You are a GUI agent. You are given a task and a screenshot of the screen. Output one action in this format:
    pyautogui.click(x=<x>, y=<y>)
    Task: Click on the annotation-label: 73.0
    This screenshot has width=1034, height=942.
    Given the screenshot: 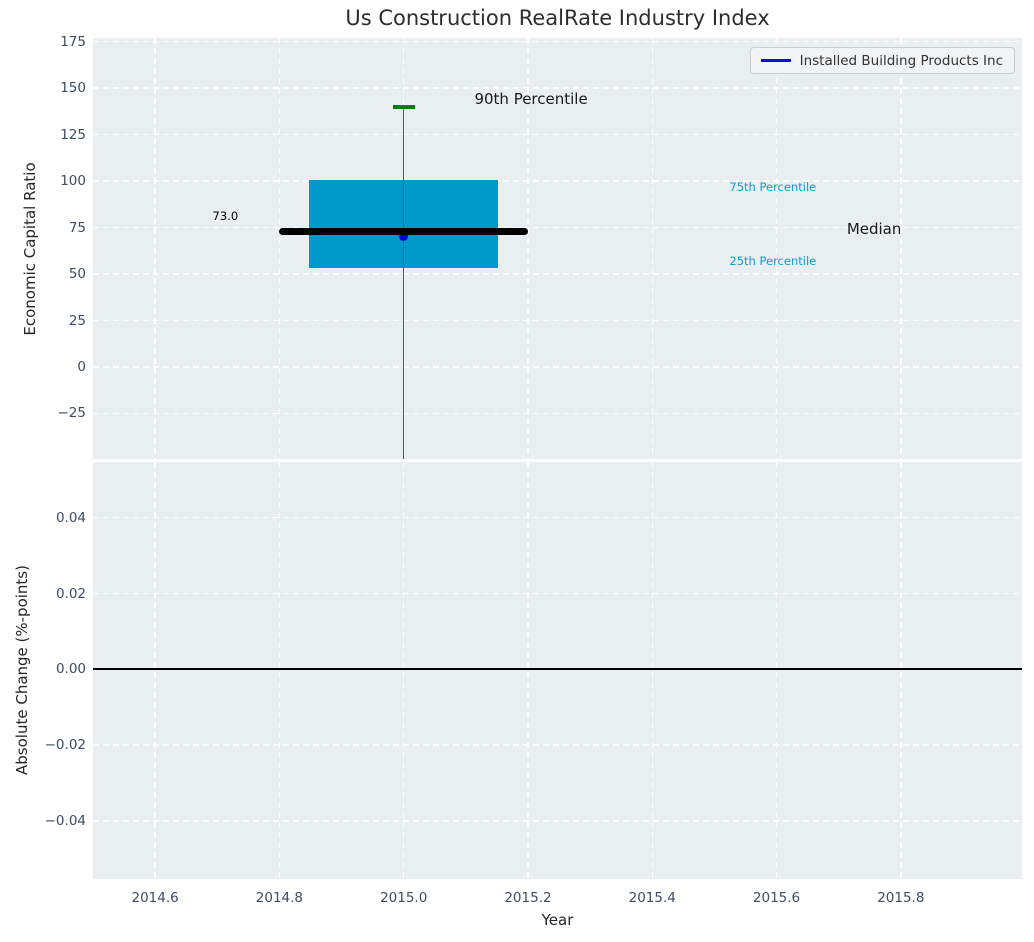 What is the action you would take?
    pyautogui.click(x=225, y=216)
    